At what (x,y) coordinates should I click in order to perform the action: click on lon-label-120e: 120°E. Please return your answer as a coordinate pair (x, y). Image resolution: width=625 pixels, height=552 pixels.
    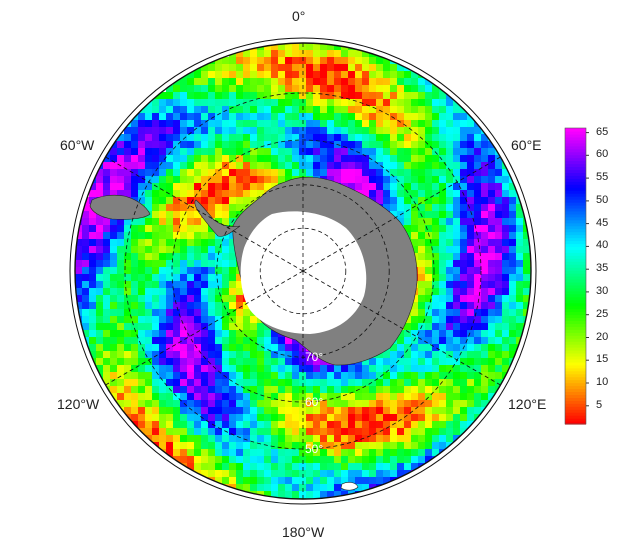
    Looking at the image, I should click on (527, 404).